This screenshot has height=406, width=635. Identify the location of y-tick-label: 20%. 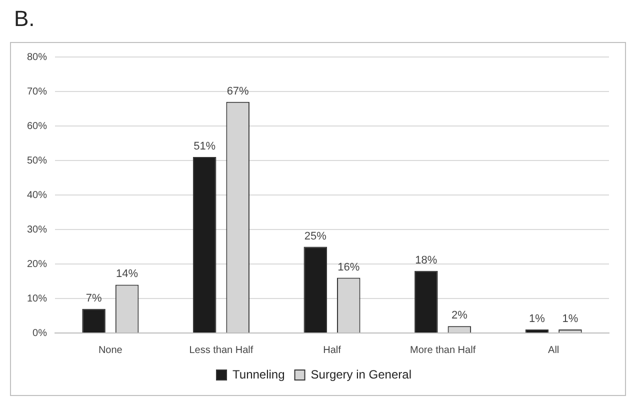
(37, 264).